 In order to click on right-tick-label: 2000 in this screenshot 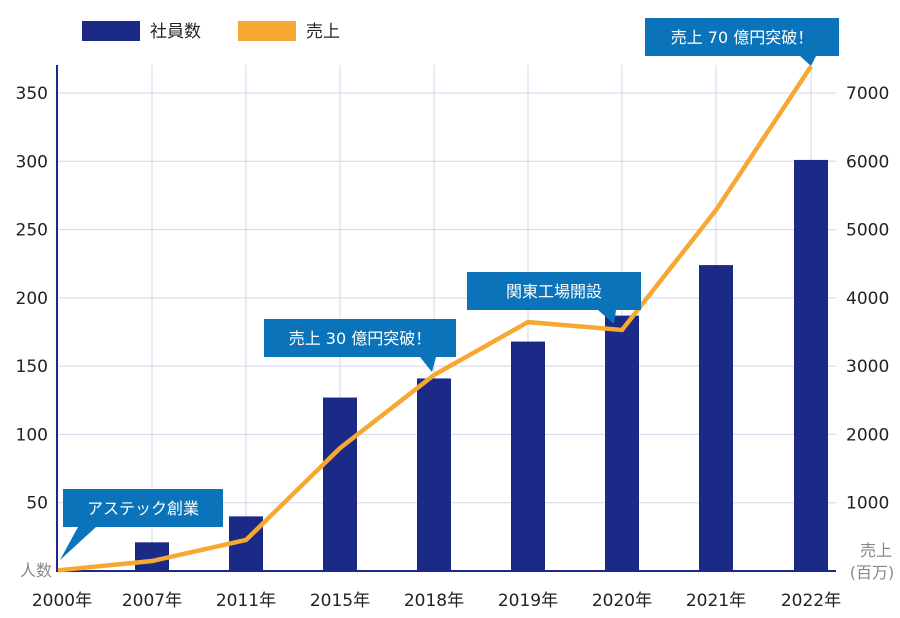, I will do `click(867, 435)`.